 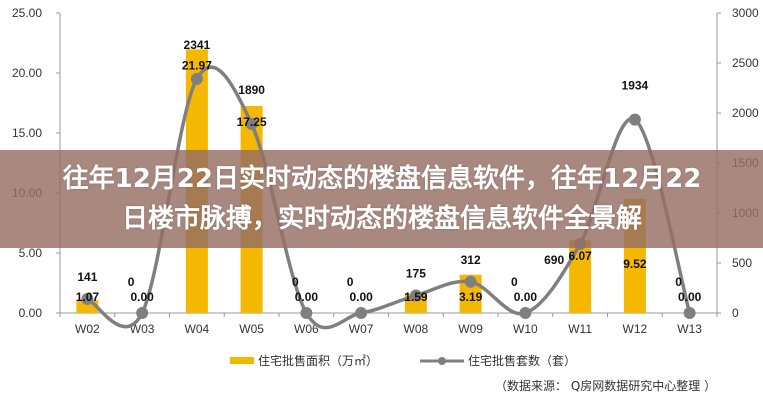 What do you see at coordinates (197, 329) in the screenshot?
I see `x-tick-label: W04` at bounding box center [197, 329].